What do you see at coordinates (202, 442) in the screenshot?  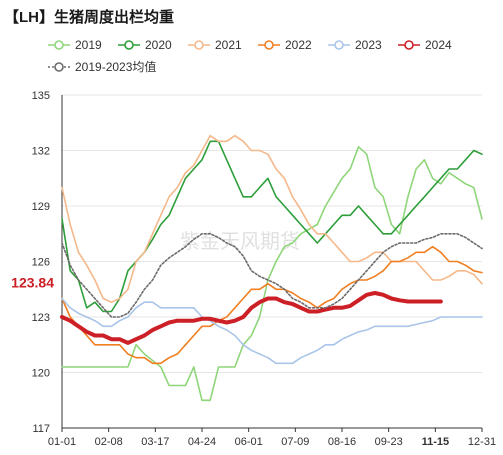 I see `x-tick-label: 04-24` at bounding box center [202, 442].